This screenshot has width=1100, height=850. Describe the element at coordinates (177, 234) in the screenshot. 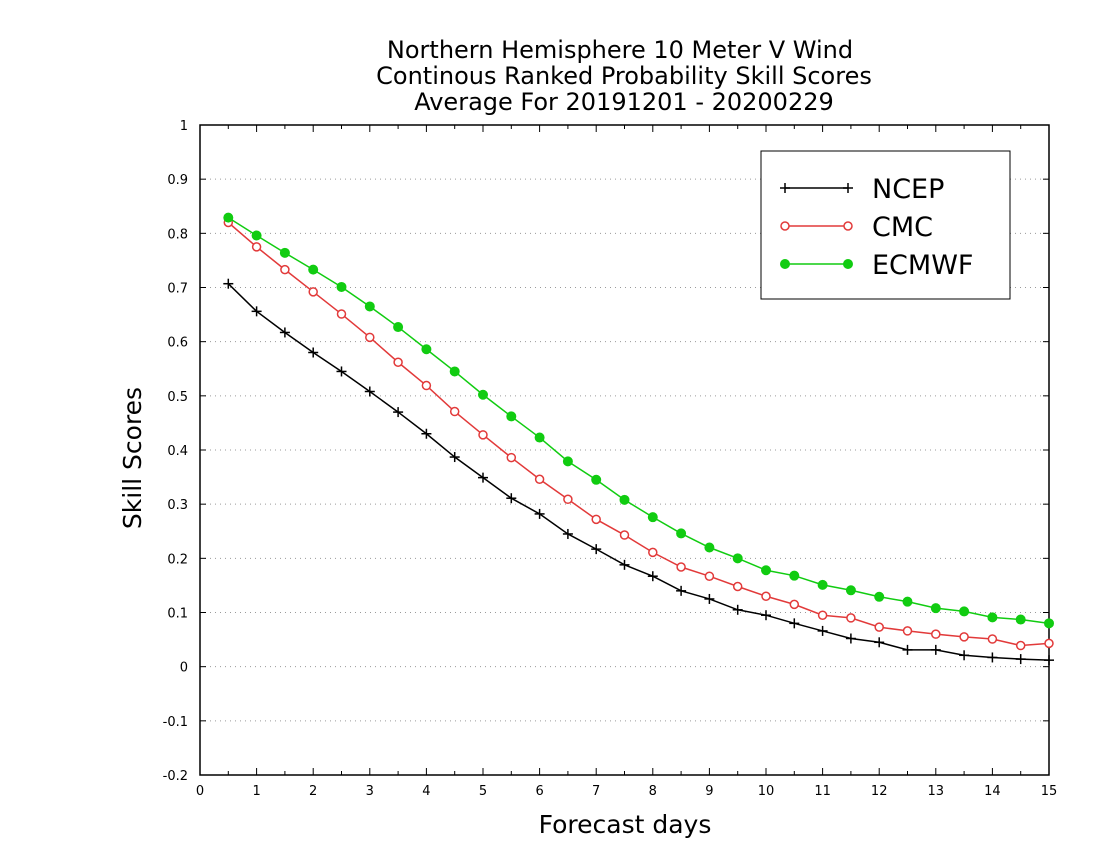

I see `y-tick-label: 0.8` at that location.